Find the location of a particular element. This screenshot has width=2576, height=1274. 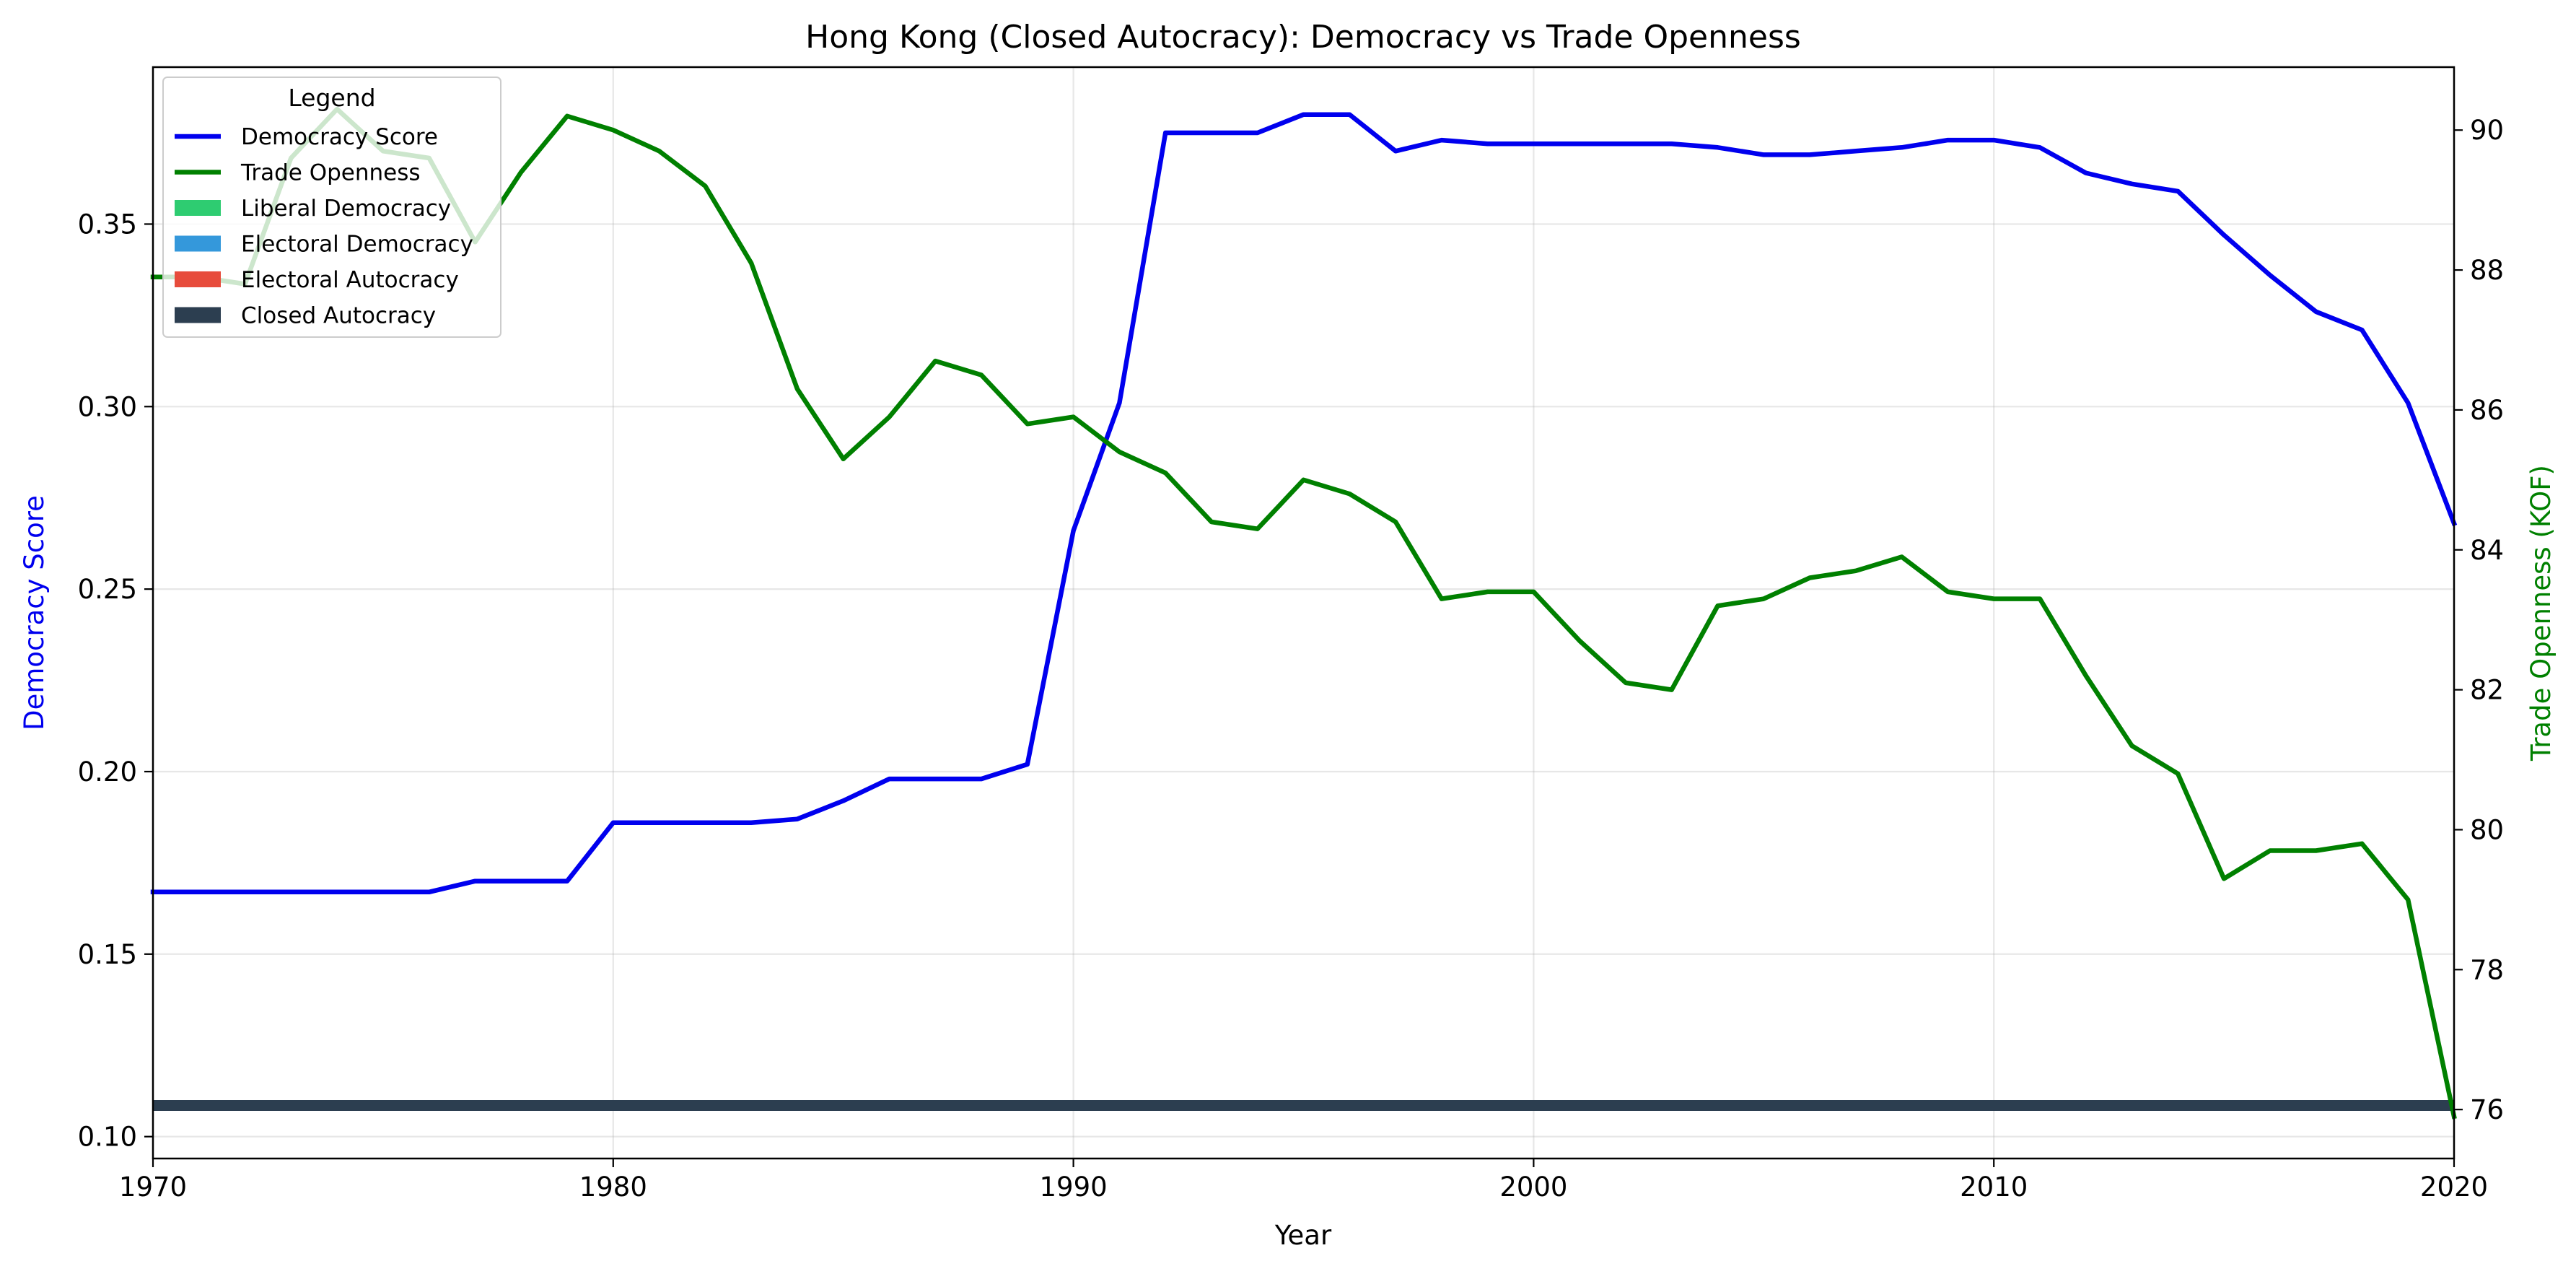

left-y-tick-label: 0.30 is located at coordinates (107, 406).